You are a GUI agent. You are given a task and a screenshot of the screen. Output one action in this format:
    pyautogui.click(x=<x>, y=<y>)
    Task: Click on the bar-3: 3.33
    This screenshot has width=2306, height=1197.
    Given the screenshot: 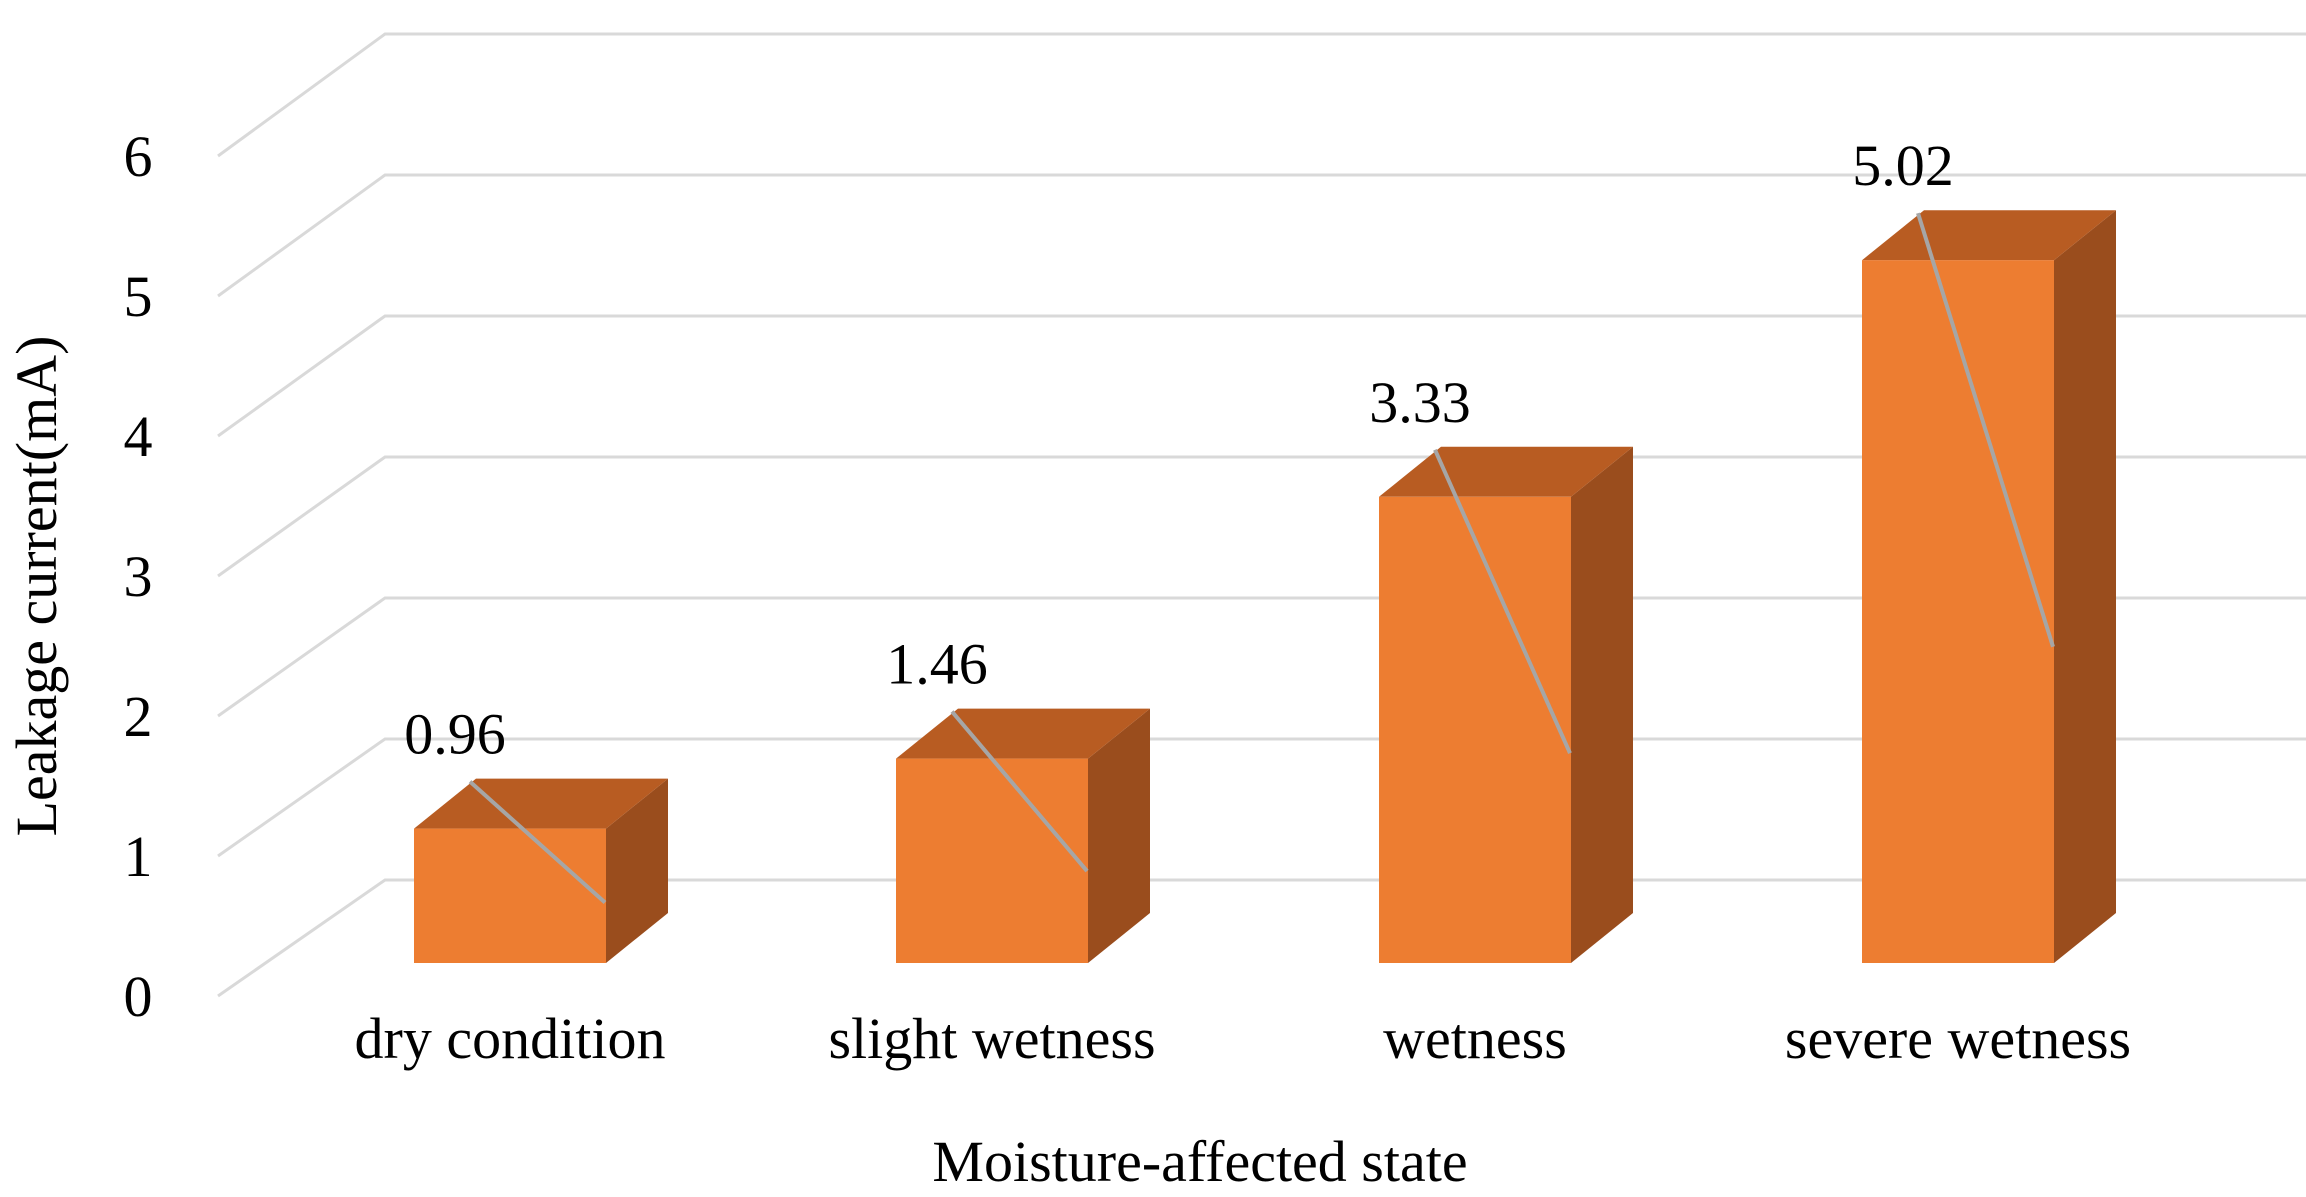 What is the action you would take?
    pyautogui.click(x=1501, y=666)
    